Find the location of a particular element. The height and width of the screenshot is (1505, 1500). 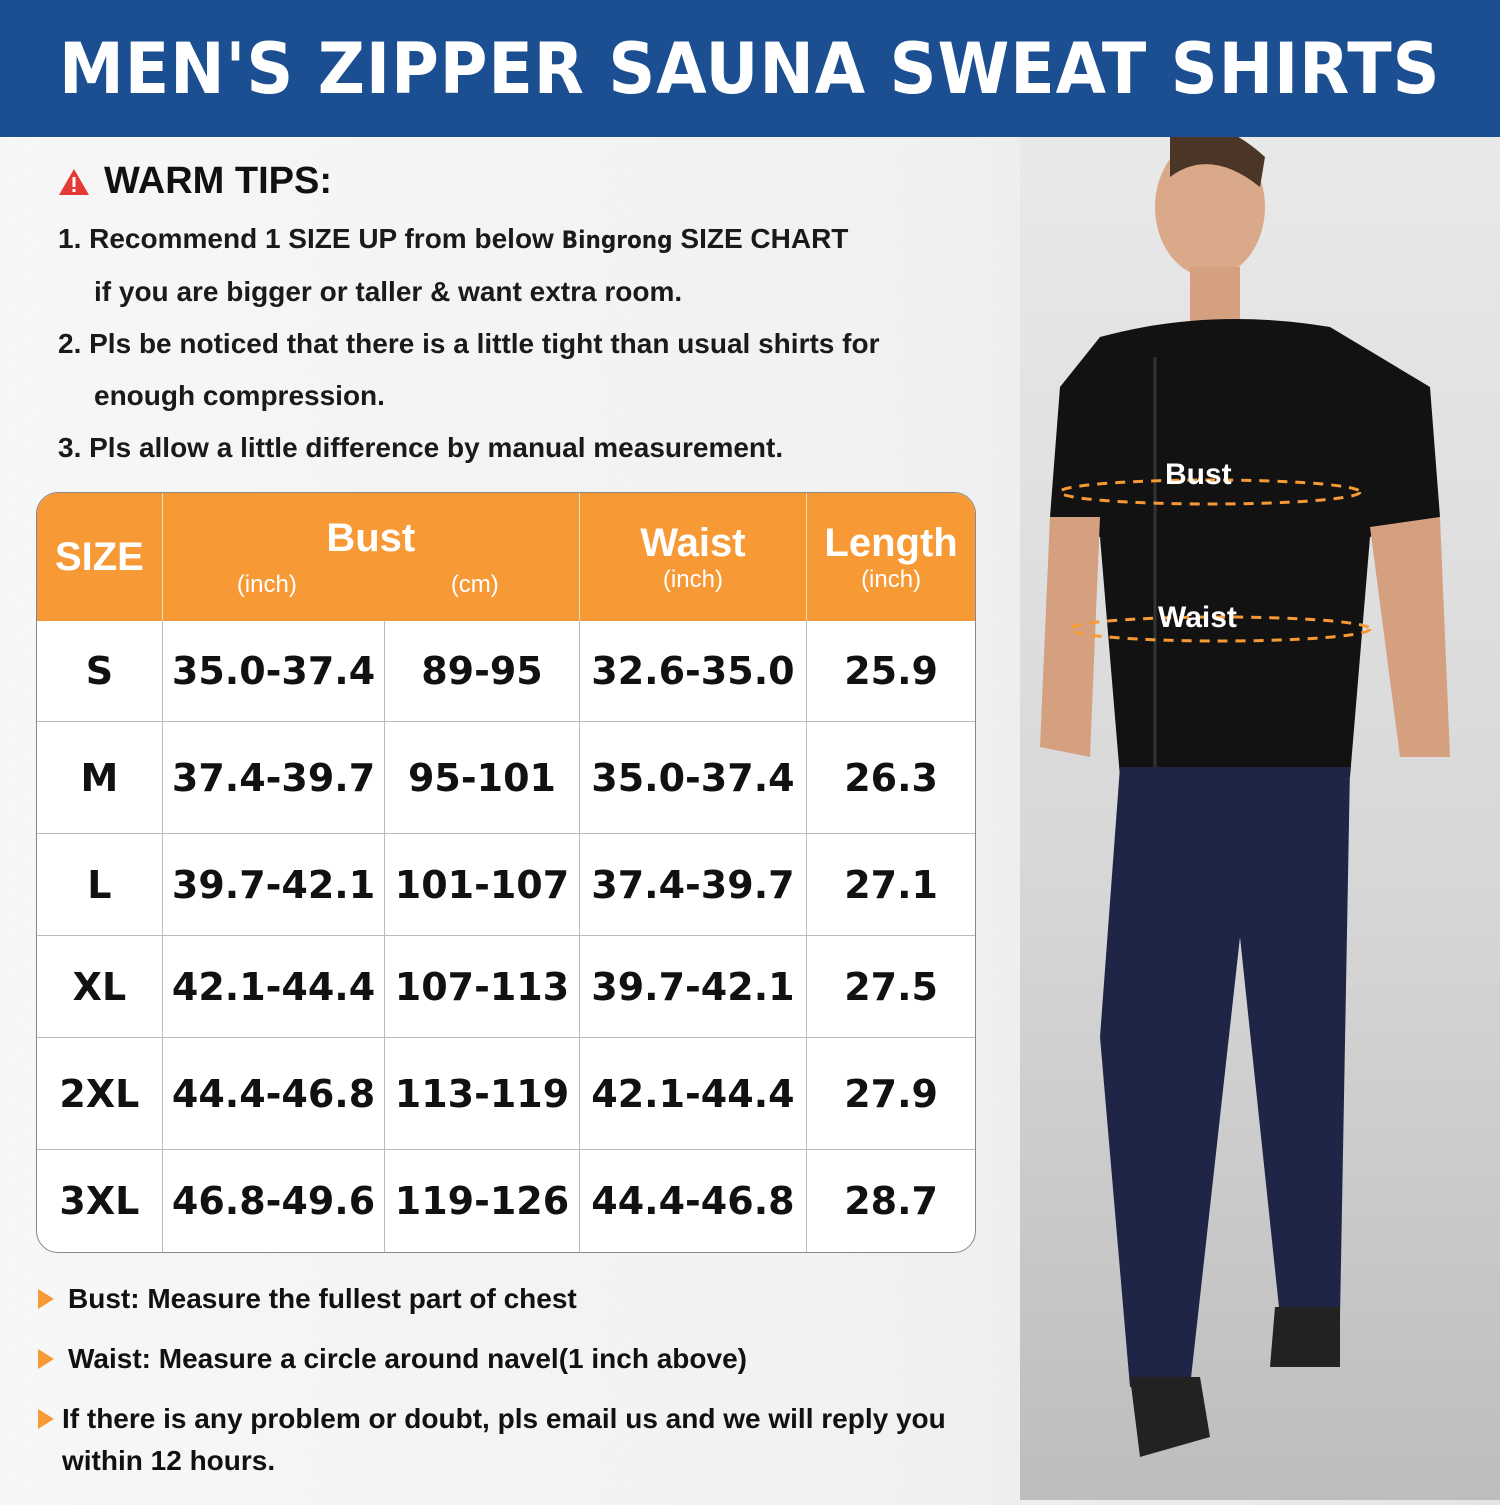

table-cell: 32.6-35.0 is located at coordinates (694, 671).